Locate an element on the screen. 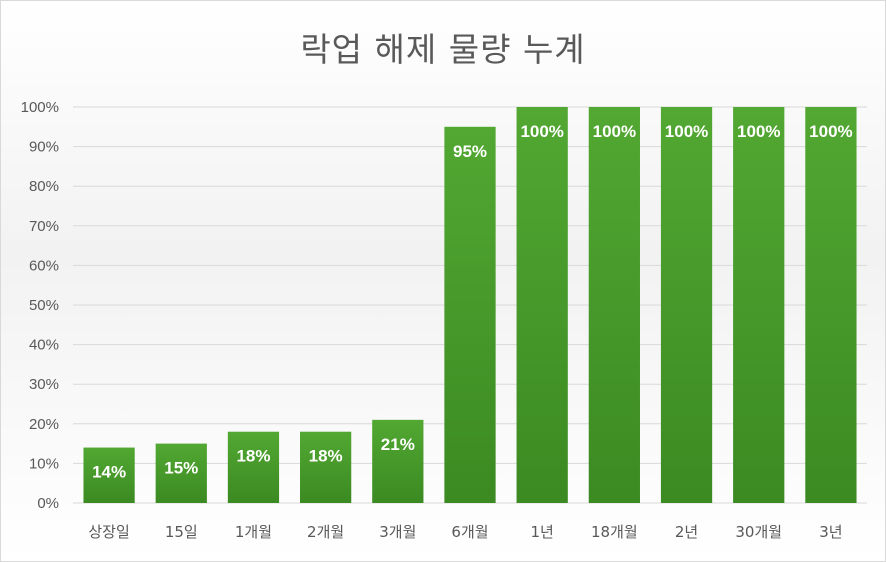 This screenshot has width=886, height=562. x-tick-label: 3년 is located at coordinates (830, 532).